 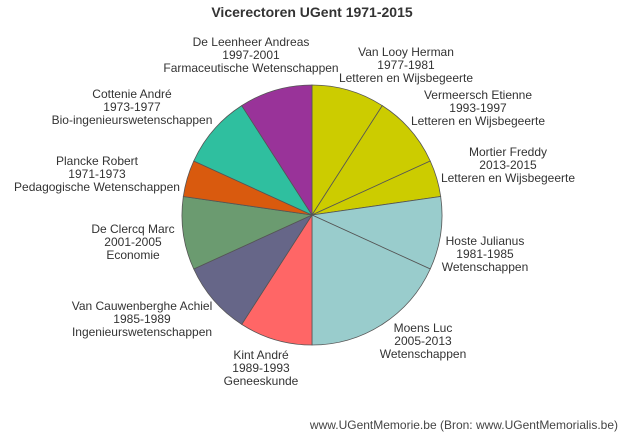 What do you see at coordinates (250, 68) in the screenshot?
I see `slice-label-faculty: Farmaceutische Wetenschappen` at bounding box center [250, 68].